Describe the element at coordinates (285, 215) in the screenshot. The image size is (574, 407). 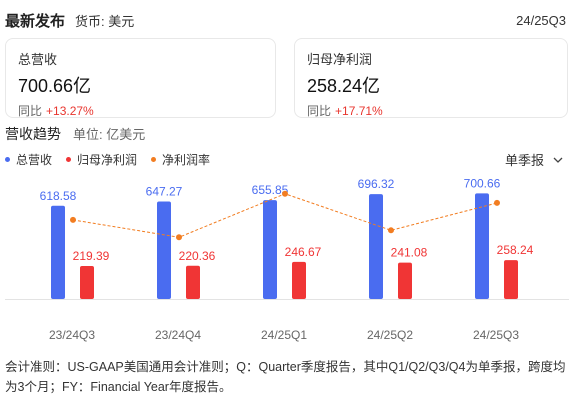
I see `net-margin-line` at that location.